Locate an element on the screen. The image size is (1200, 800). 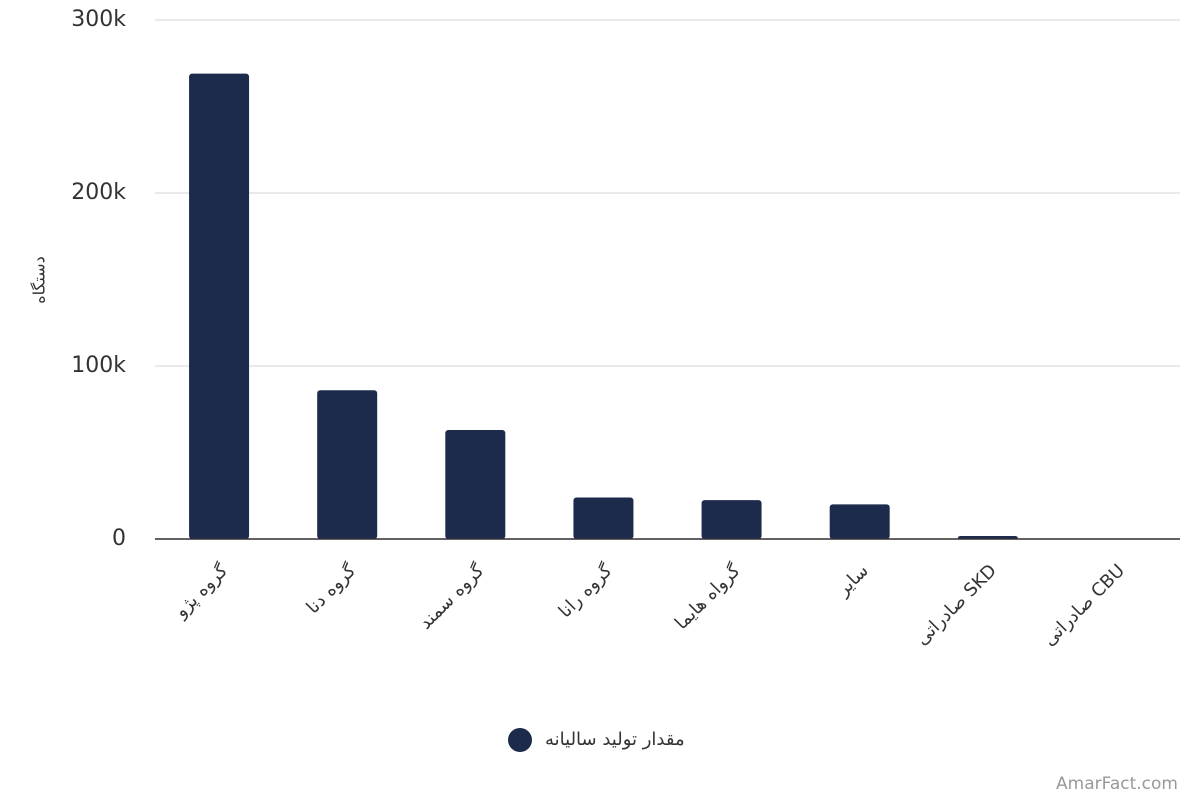
watermark: AmarFact.com is located at coordinates (1117, 784).